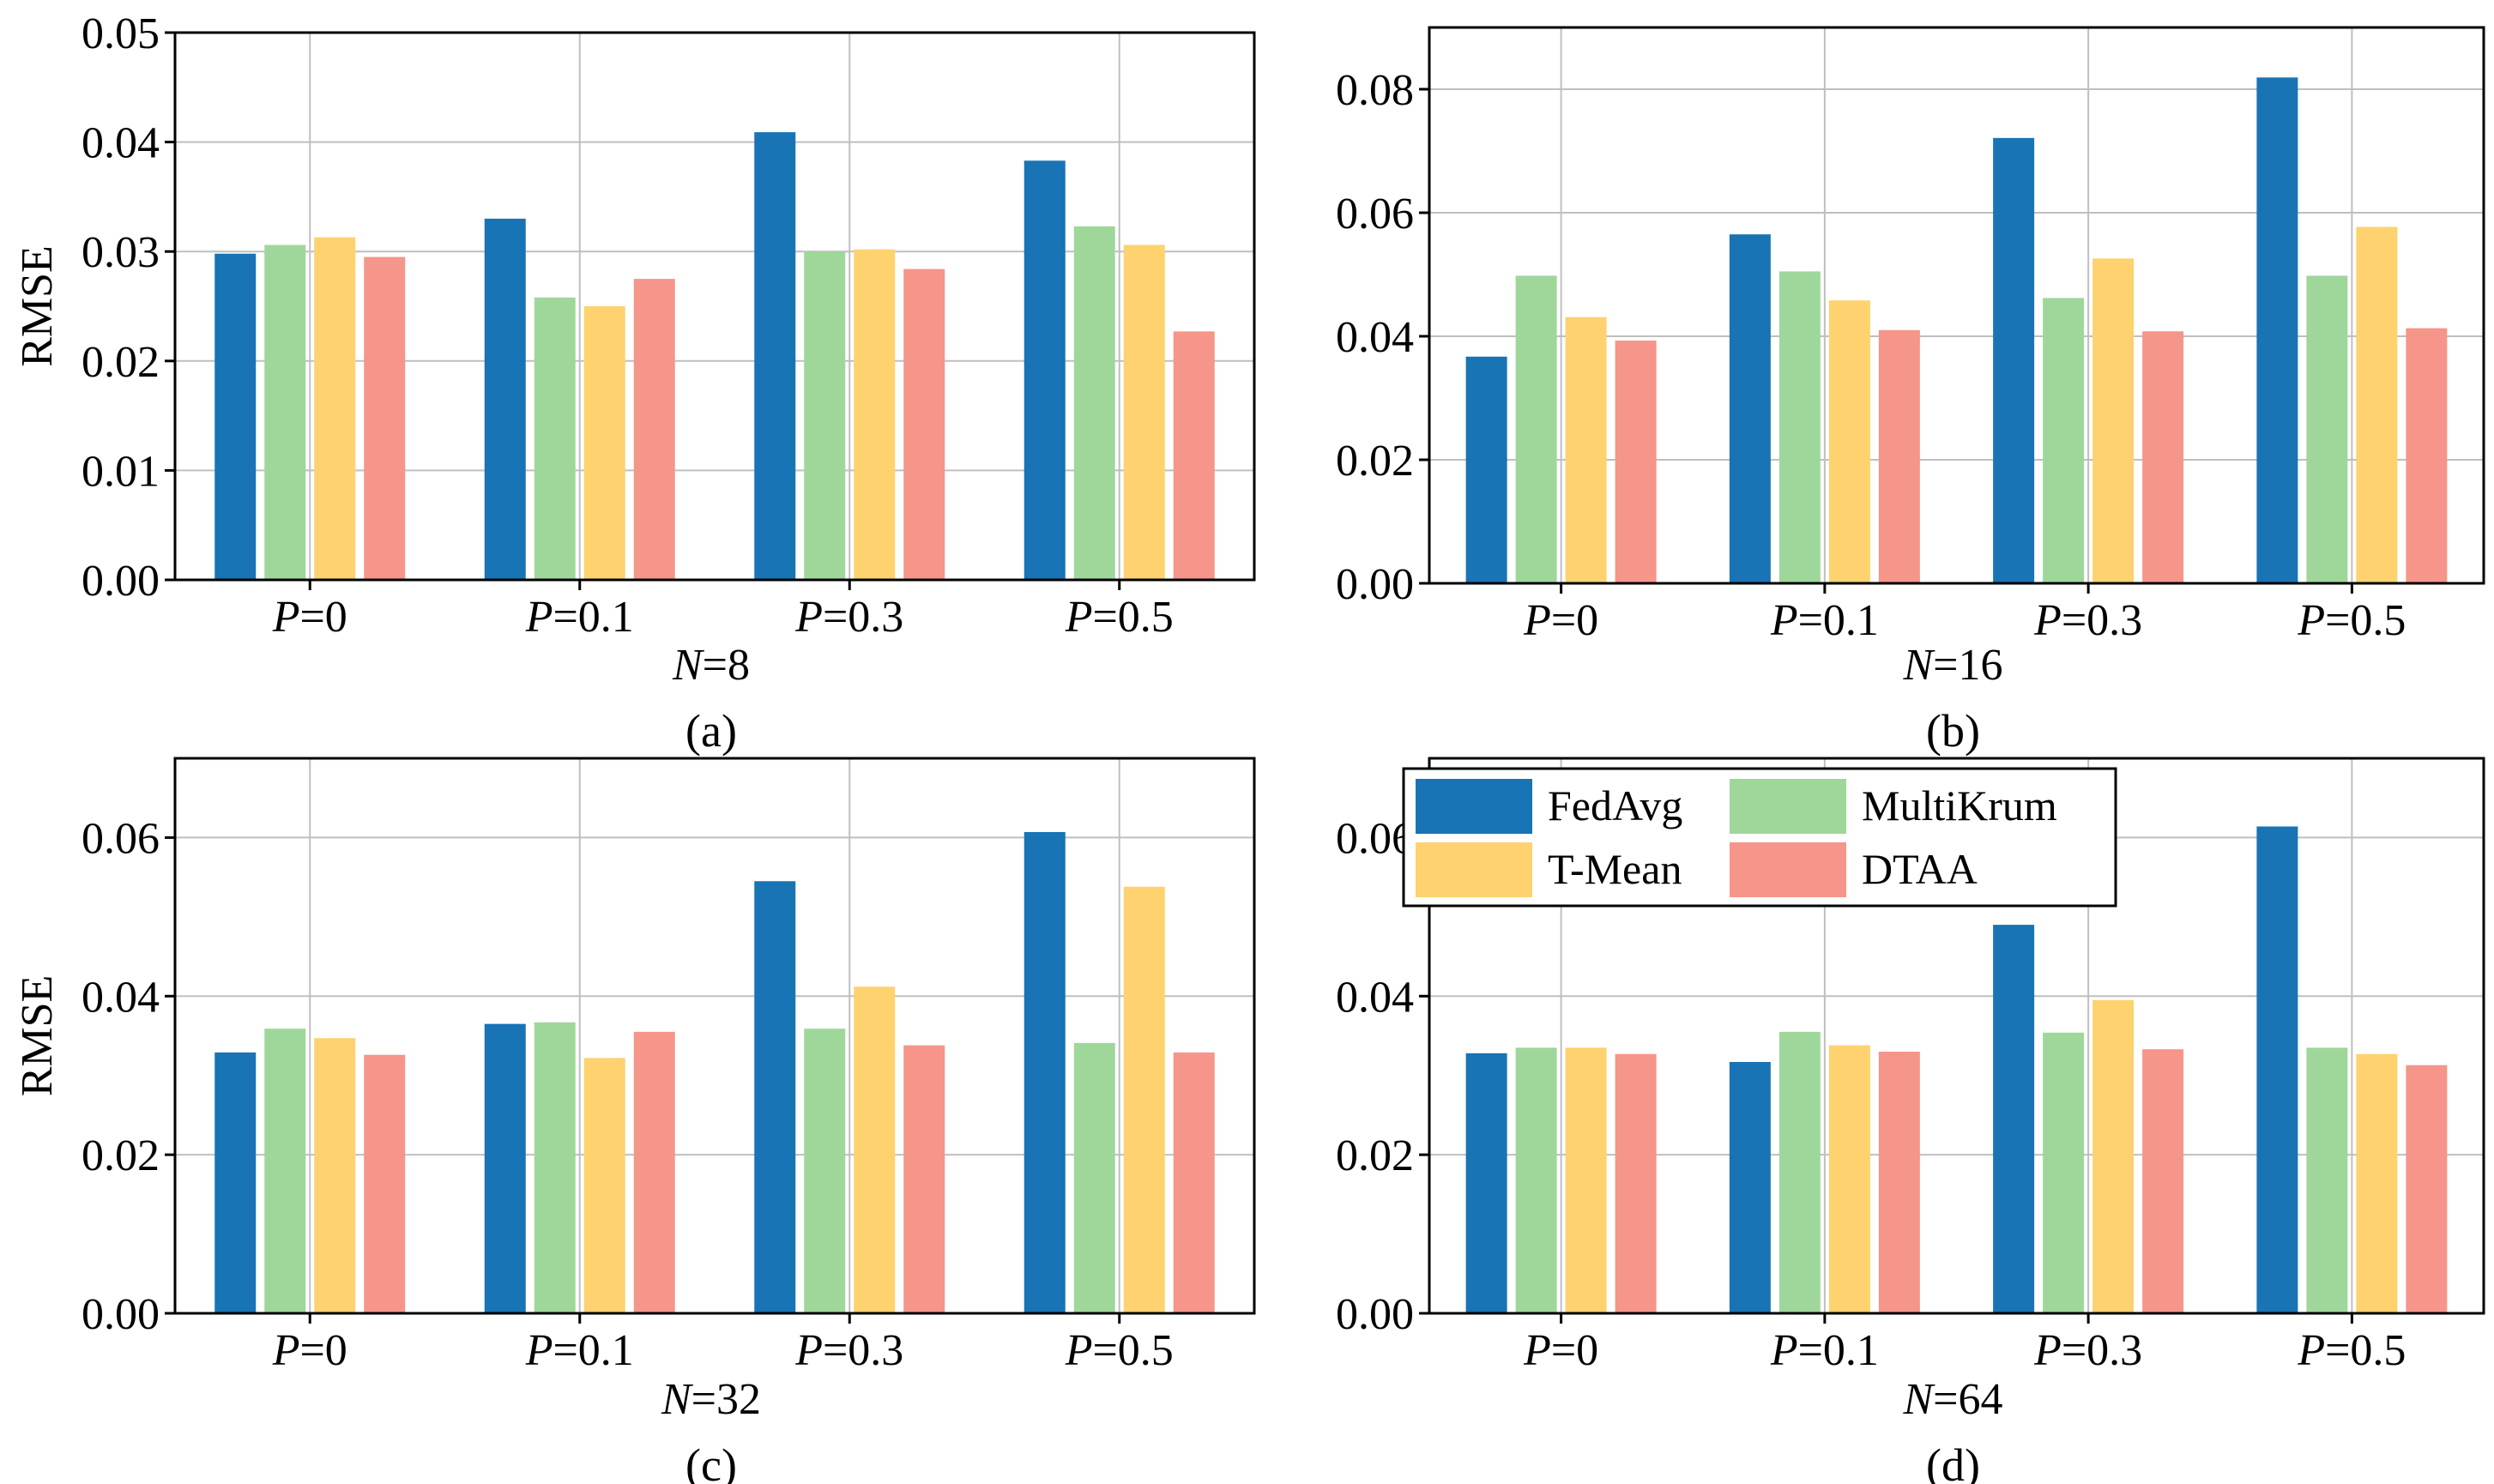 The image size is (2494, 1484). I want to click on x-axis-title: N=64, so click(1952, 1399).